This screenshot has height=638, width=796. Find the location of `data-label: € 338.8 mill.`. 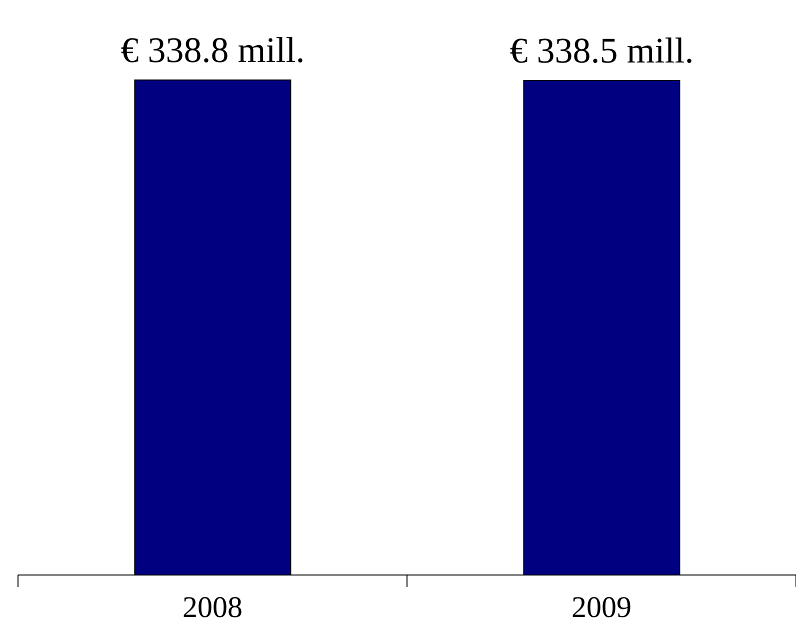

data-label: € 338.8 mill. is located at coordinates (212, 50).